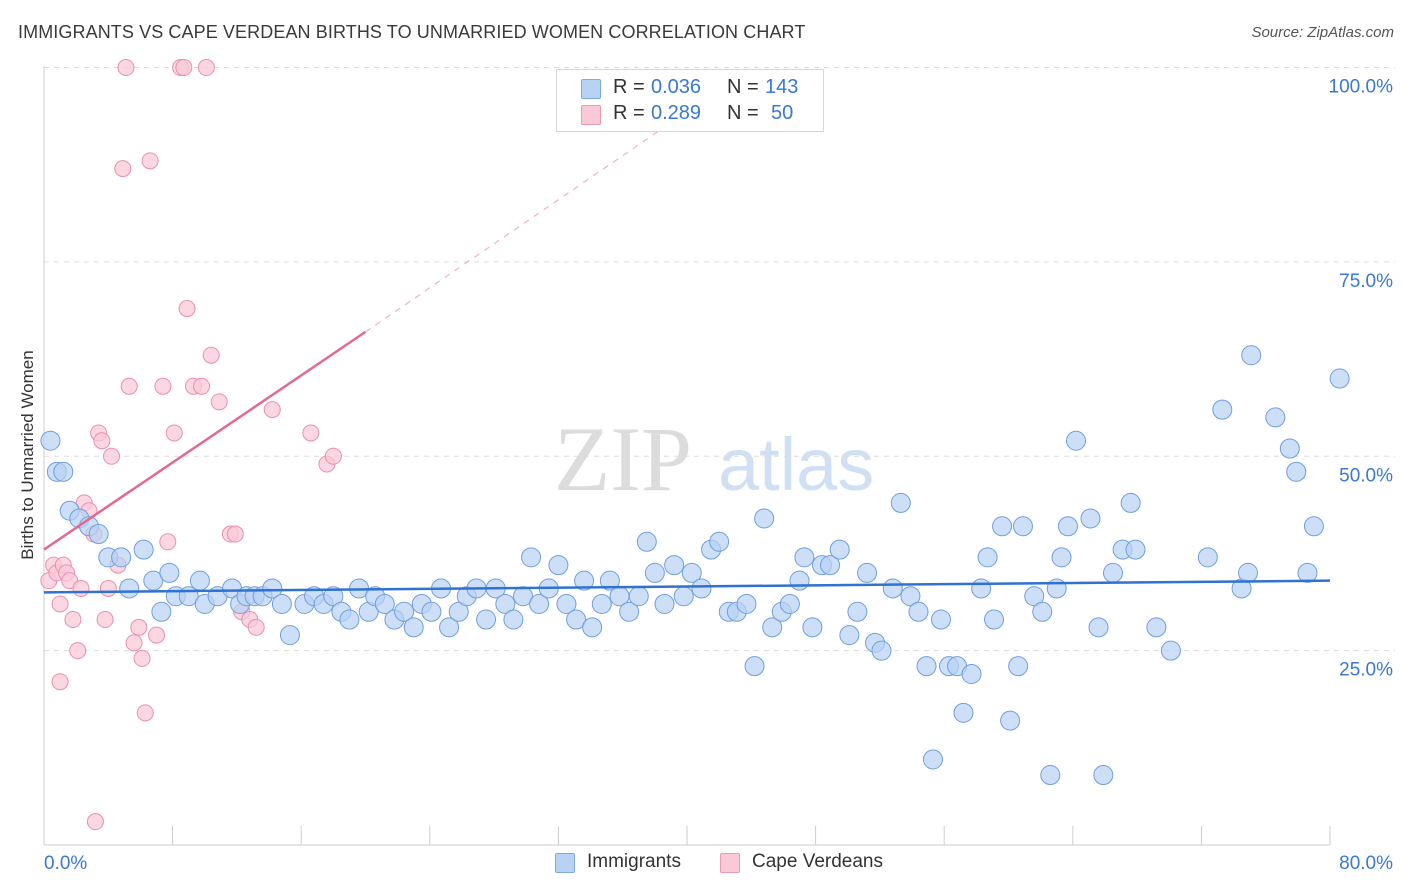  What do you see at coordinates (743, 87) in the screenshot?
I see `n-label: N =` at bounding box center [743, 87].